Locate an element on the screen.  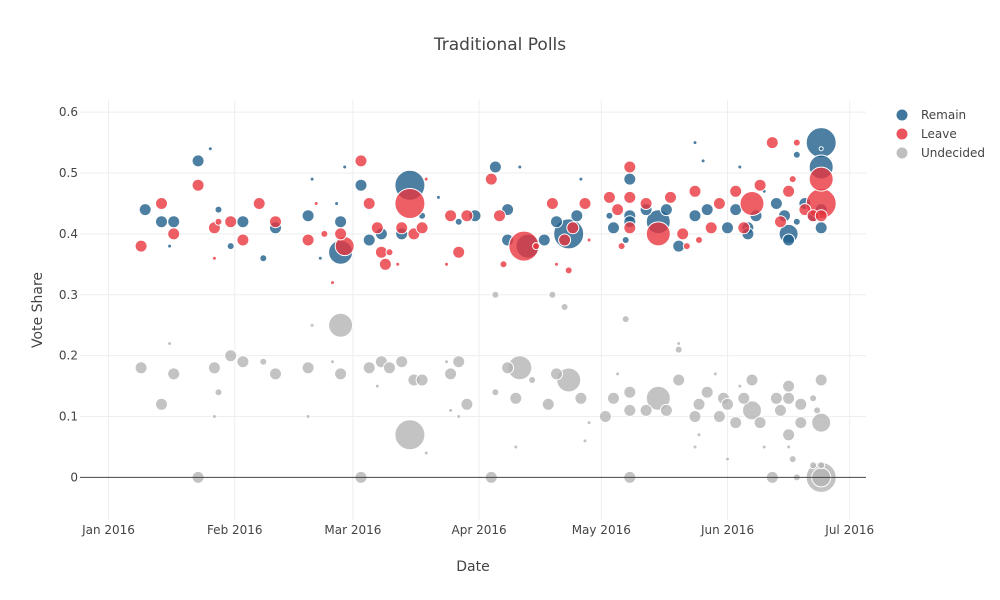
legend-item-undecided: Undecided is located at coordinates (940, 153).